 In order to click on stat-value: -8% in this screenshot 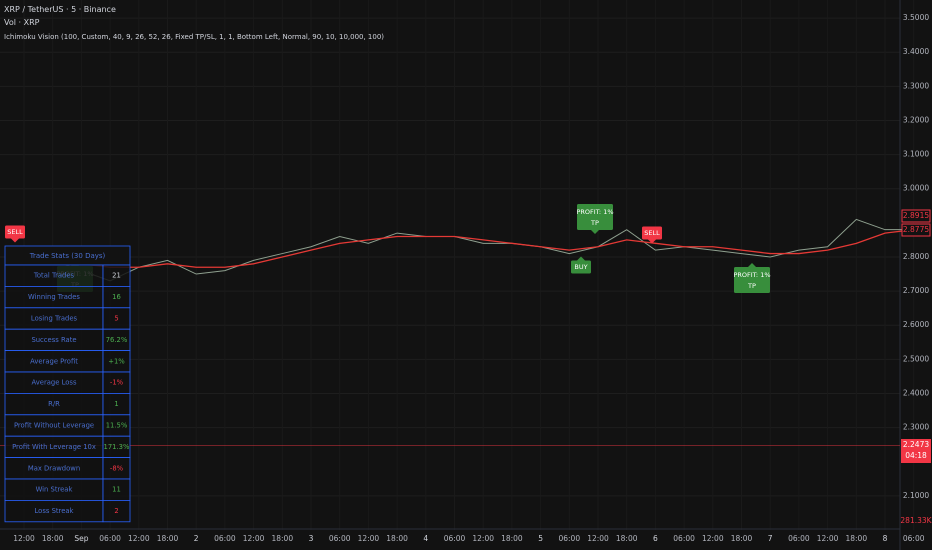, I will do `click(117, 468)`.